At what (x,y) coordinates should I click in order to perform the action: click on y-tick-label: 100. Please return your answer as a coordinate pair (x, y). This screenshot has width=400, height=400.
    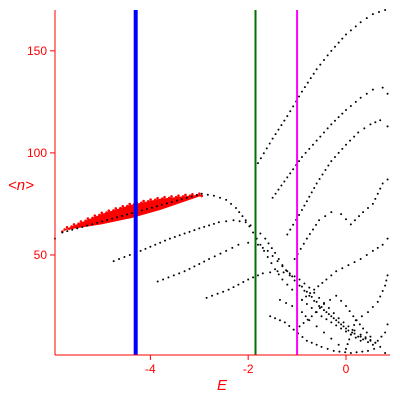
    Looking at the image, I should click on (37, 153).